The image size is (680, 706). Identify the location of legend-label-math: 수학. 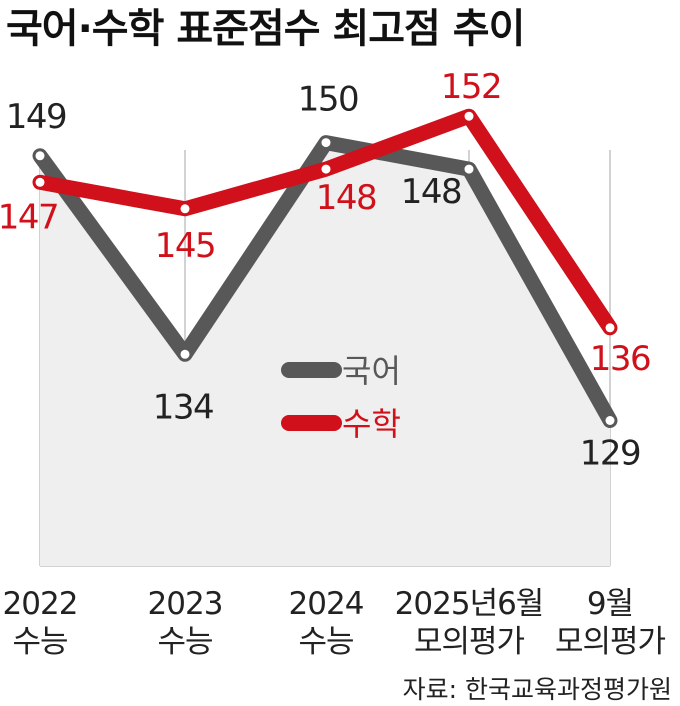
(371, 424).